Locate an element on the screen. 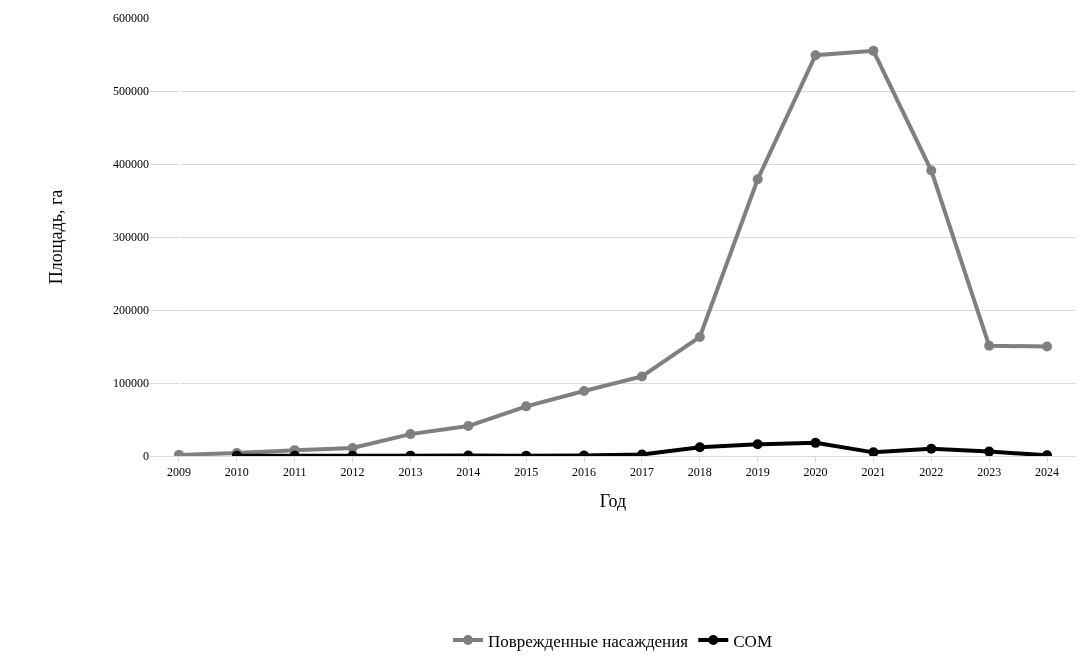 The width and height of the screenshot is (1081, 663). x-tick-label: 2016 is located at coordinates (584, 472).